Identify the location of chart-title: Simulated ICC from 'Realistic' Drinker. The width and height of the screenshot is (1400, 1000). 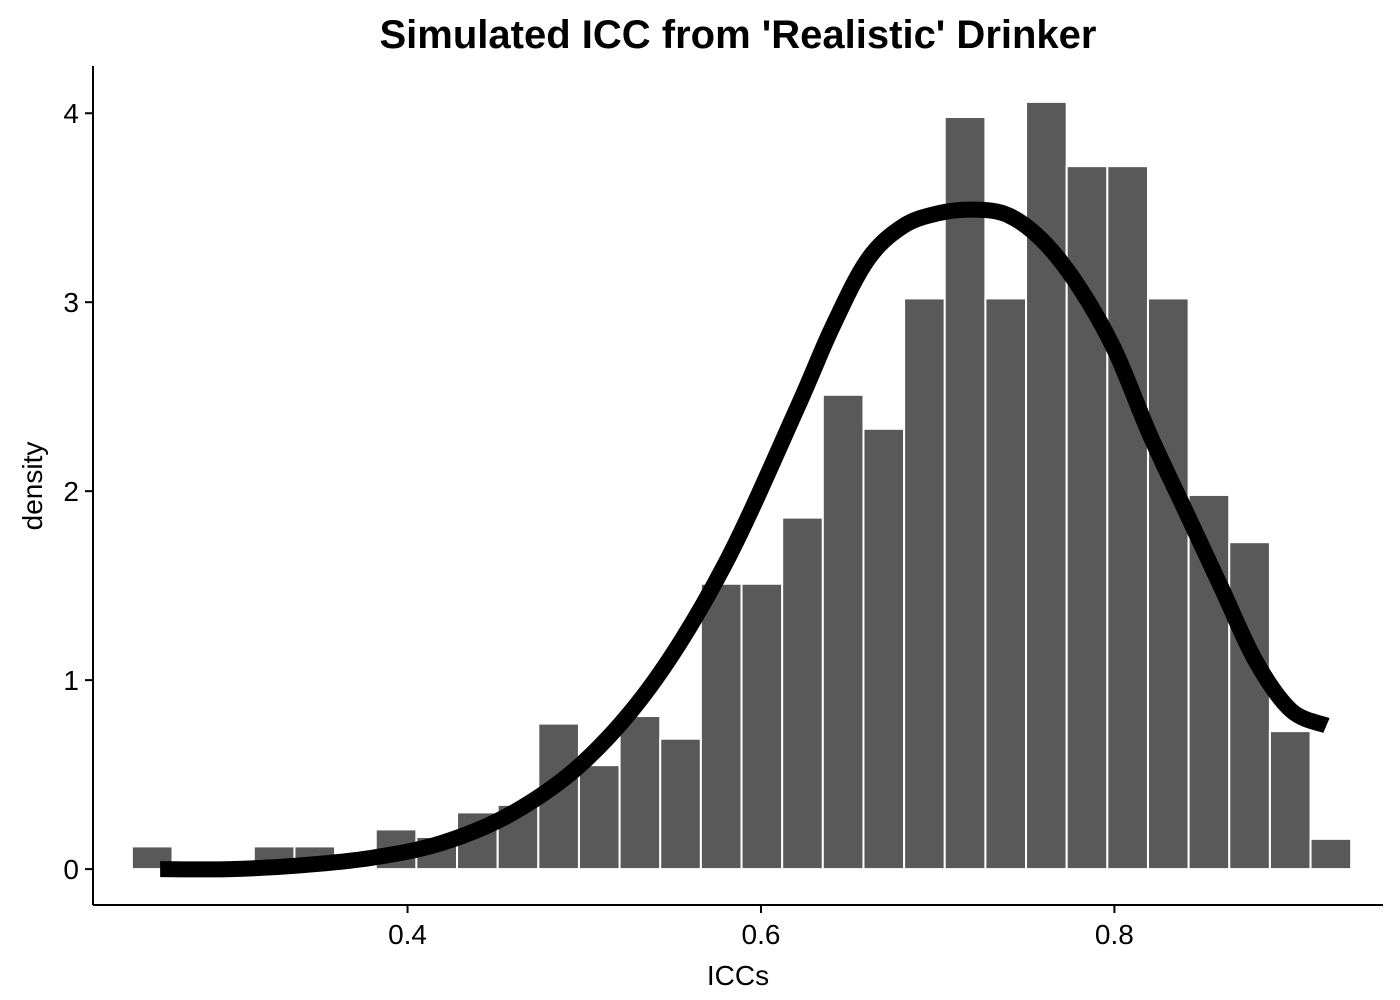
(738, 35).